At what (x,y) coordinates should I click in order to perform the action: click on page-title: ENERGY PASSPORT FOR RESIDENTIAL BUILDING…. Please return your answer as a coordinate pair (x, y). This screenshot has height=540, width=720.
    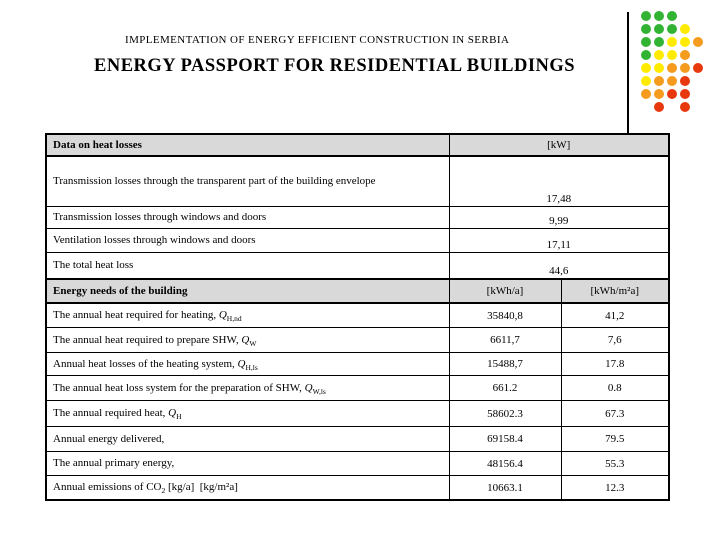
    Looking at the image, I should click on (335, 66).